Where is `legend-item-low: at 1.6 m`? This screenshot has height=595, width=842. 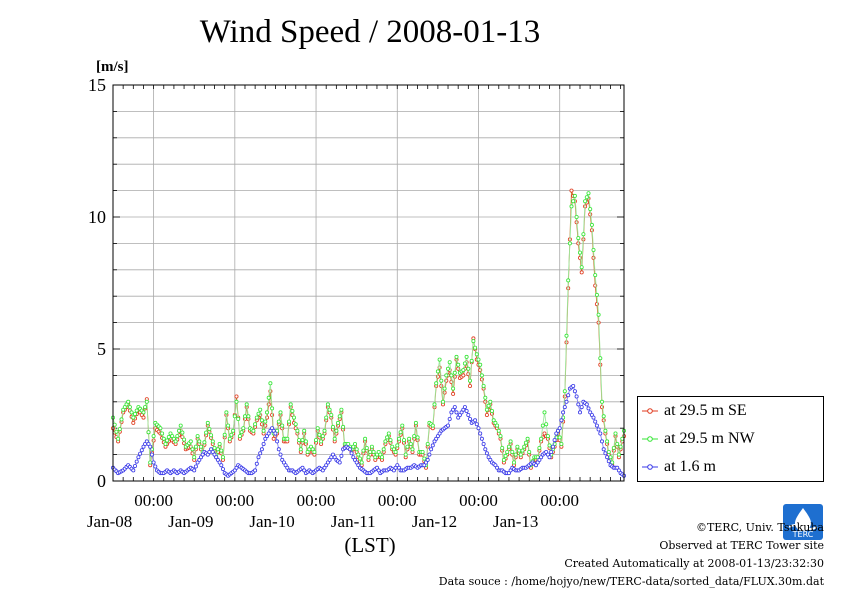 legend-item-low: at 1.6 m is located at coordinates (679, 467).